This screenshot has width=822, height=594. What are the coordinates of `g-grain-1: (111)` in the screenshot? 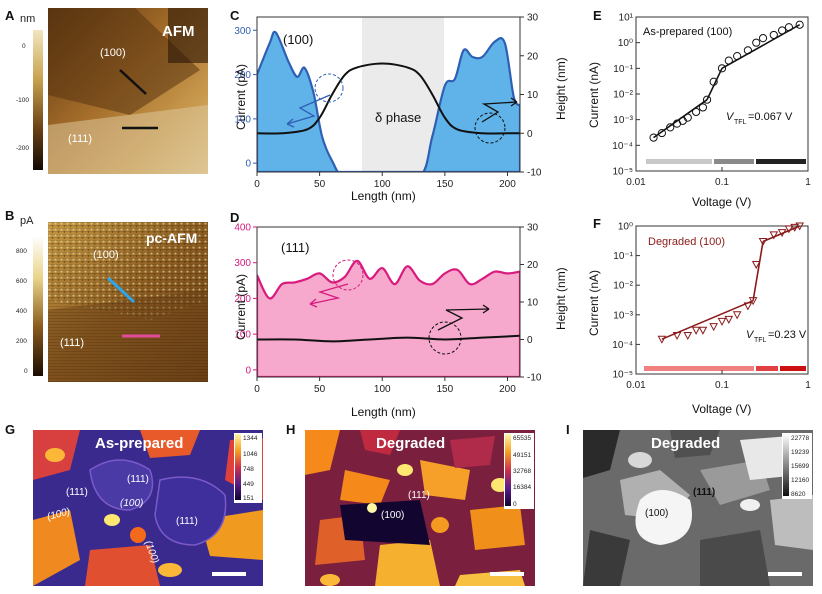 It's located at (138, 479).